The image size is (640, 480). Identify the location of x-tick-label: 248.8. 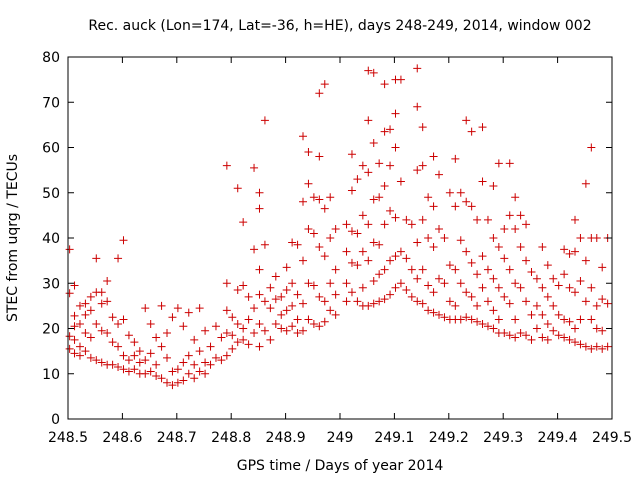
(231, 438).